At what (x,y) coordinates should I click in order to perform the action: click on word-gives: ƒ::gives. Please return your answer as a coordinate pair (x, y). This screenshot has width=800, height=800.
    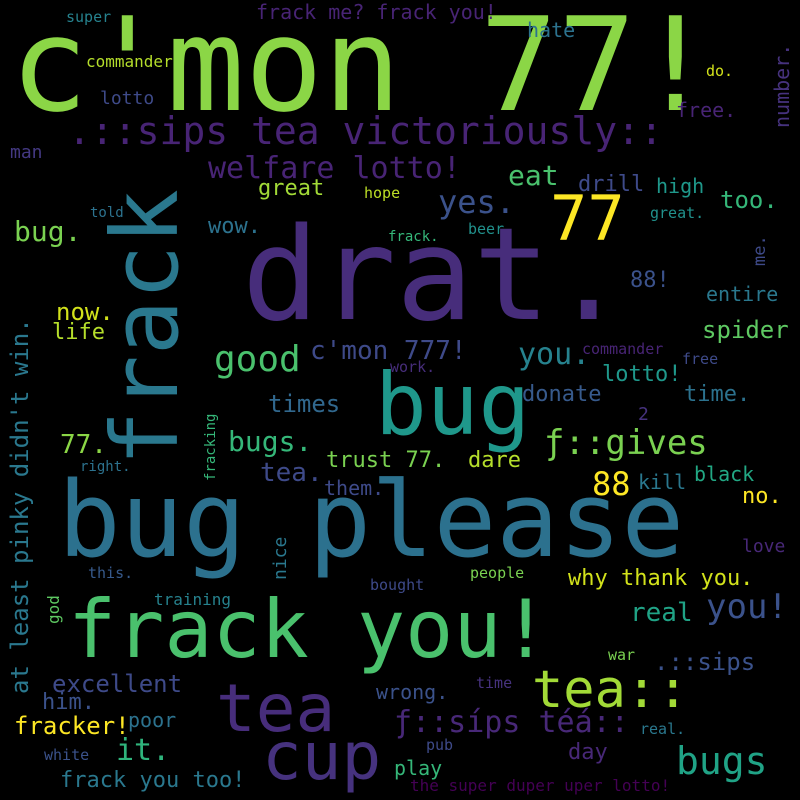
    Looking at the image, I should click on (626, 443).